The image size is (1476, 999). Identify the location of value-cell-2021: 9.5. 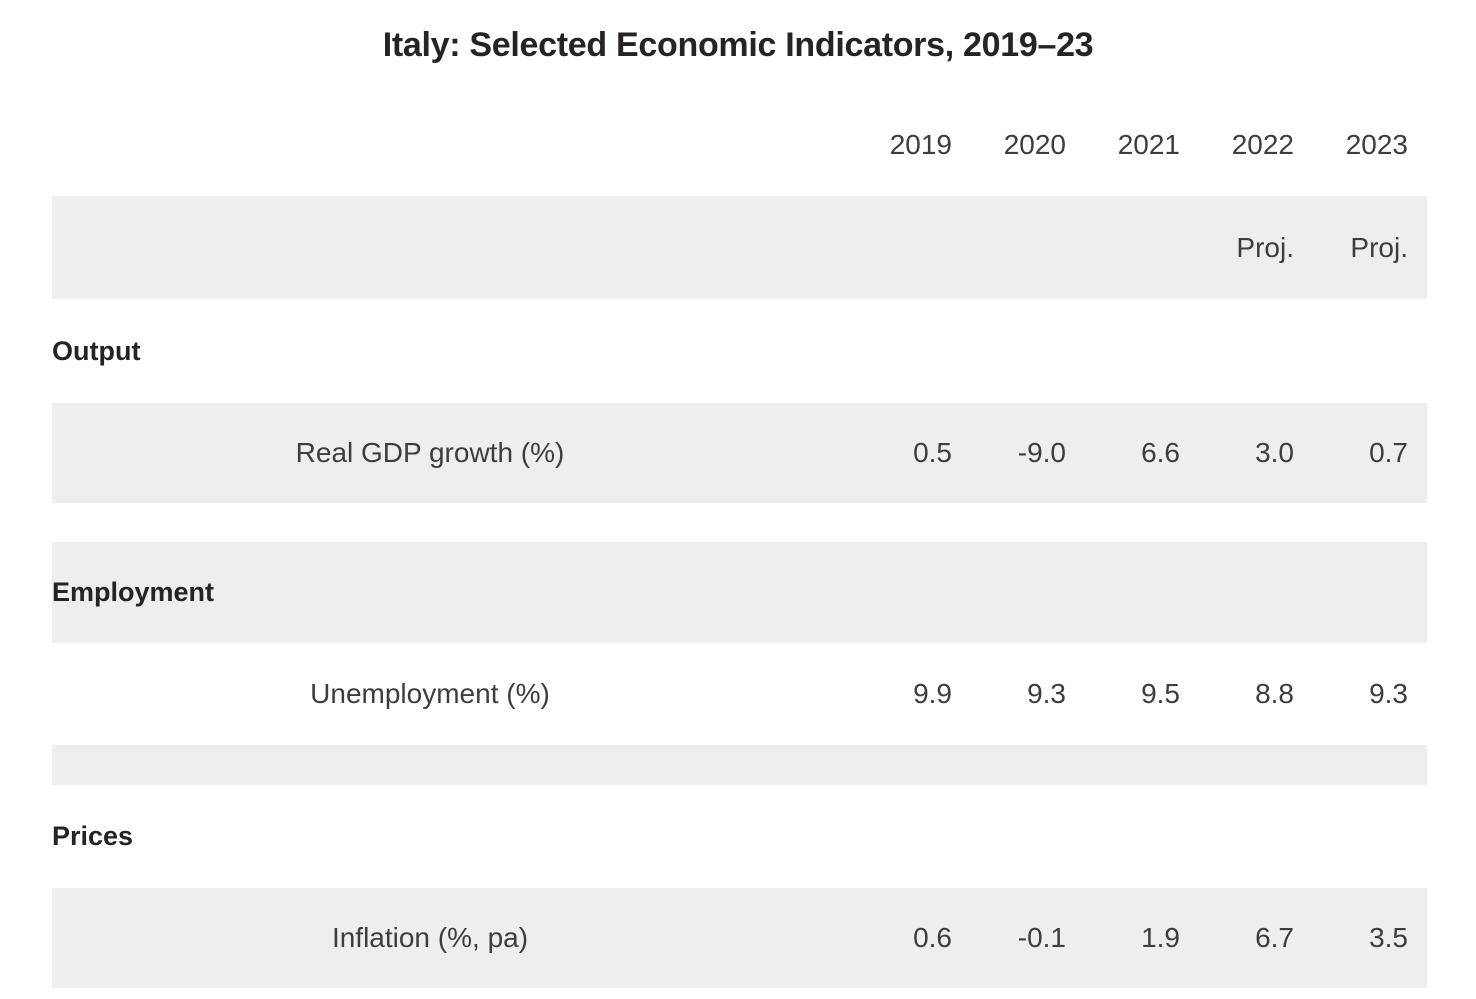
(1160, 693).